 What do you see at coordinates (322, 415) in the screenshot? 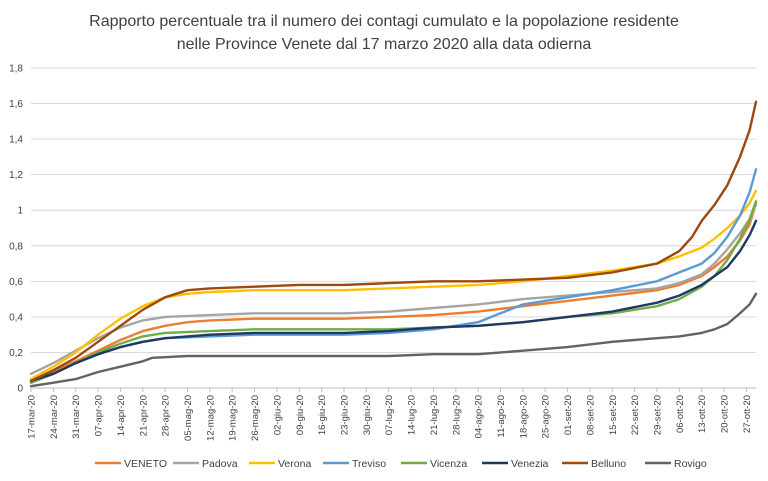
I see `x-tick-label: 16-giu-20` at bounding box center [322, 415].